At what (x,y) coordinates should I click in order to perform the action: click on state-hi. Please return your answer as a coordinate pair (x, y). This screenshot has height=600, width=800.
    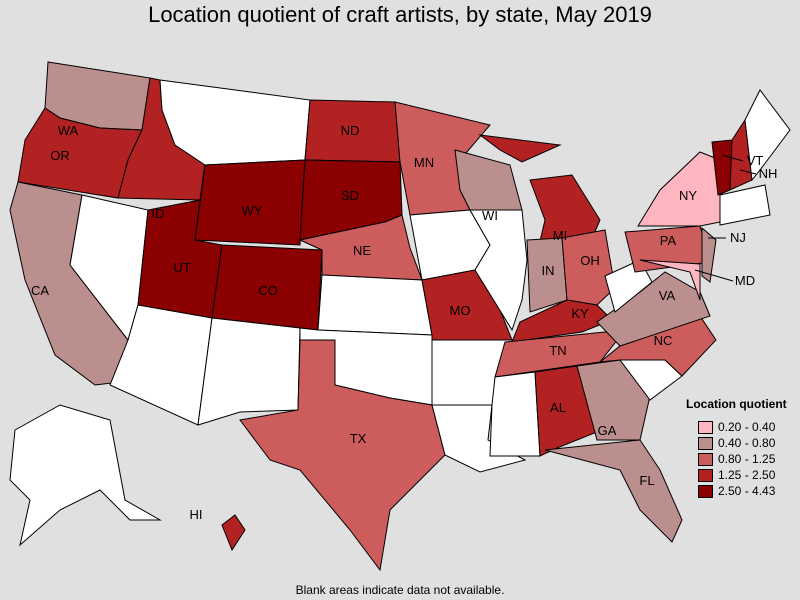
    Looking at the image, I should click on (233, 533).